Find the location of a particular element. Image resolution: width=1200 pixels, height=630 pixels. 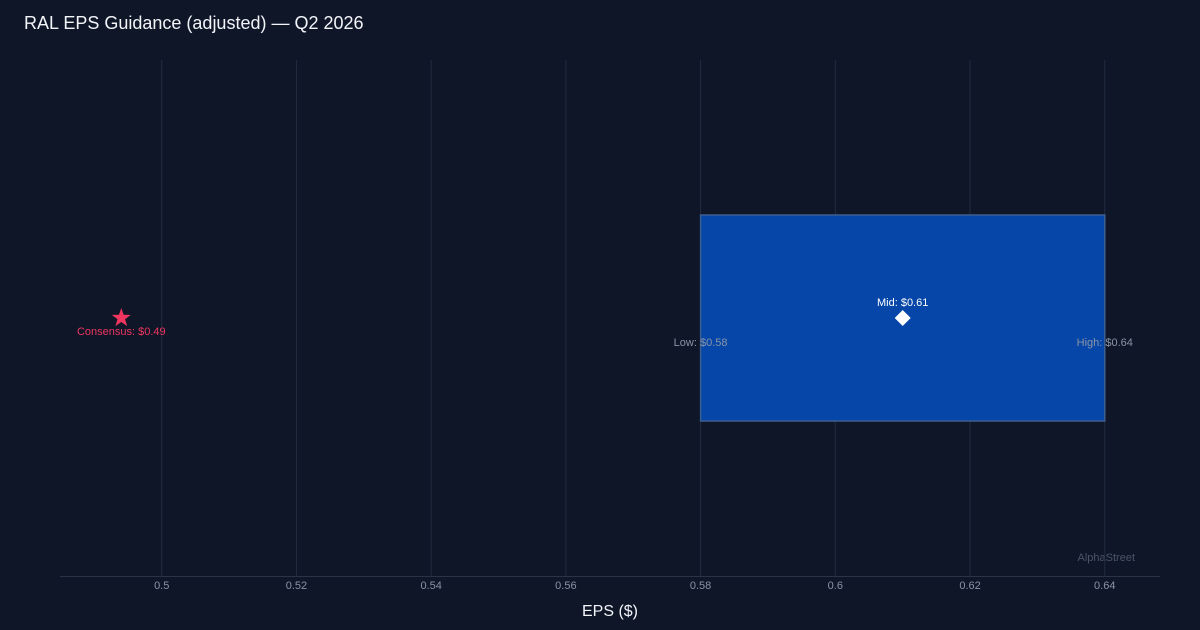

x-tick-label: 0.5 is located at coordinates (161, 586).